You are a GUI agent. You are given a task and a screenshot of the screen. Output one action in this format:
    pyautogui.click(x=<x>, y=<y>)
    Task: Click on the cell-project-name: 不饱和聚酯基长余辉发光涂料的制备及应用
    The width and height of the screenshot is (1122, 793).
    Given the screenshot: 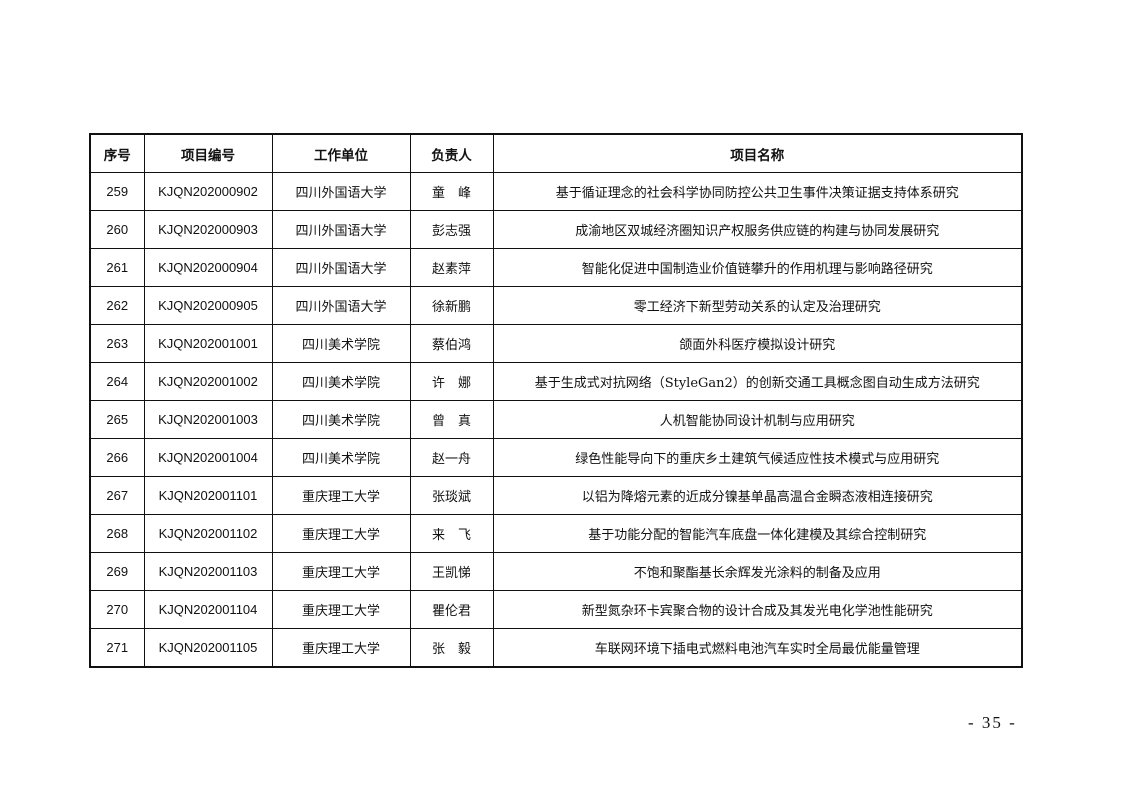 What is the action you would take?
    pyautogui.click(x=757, y=571)
    